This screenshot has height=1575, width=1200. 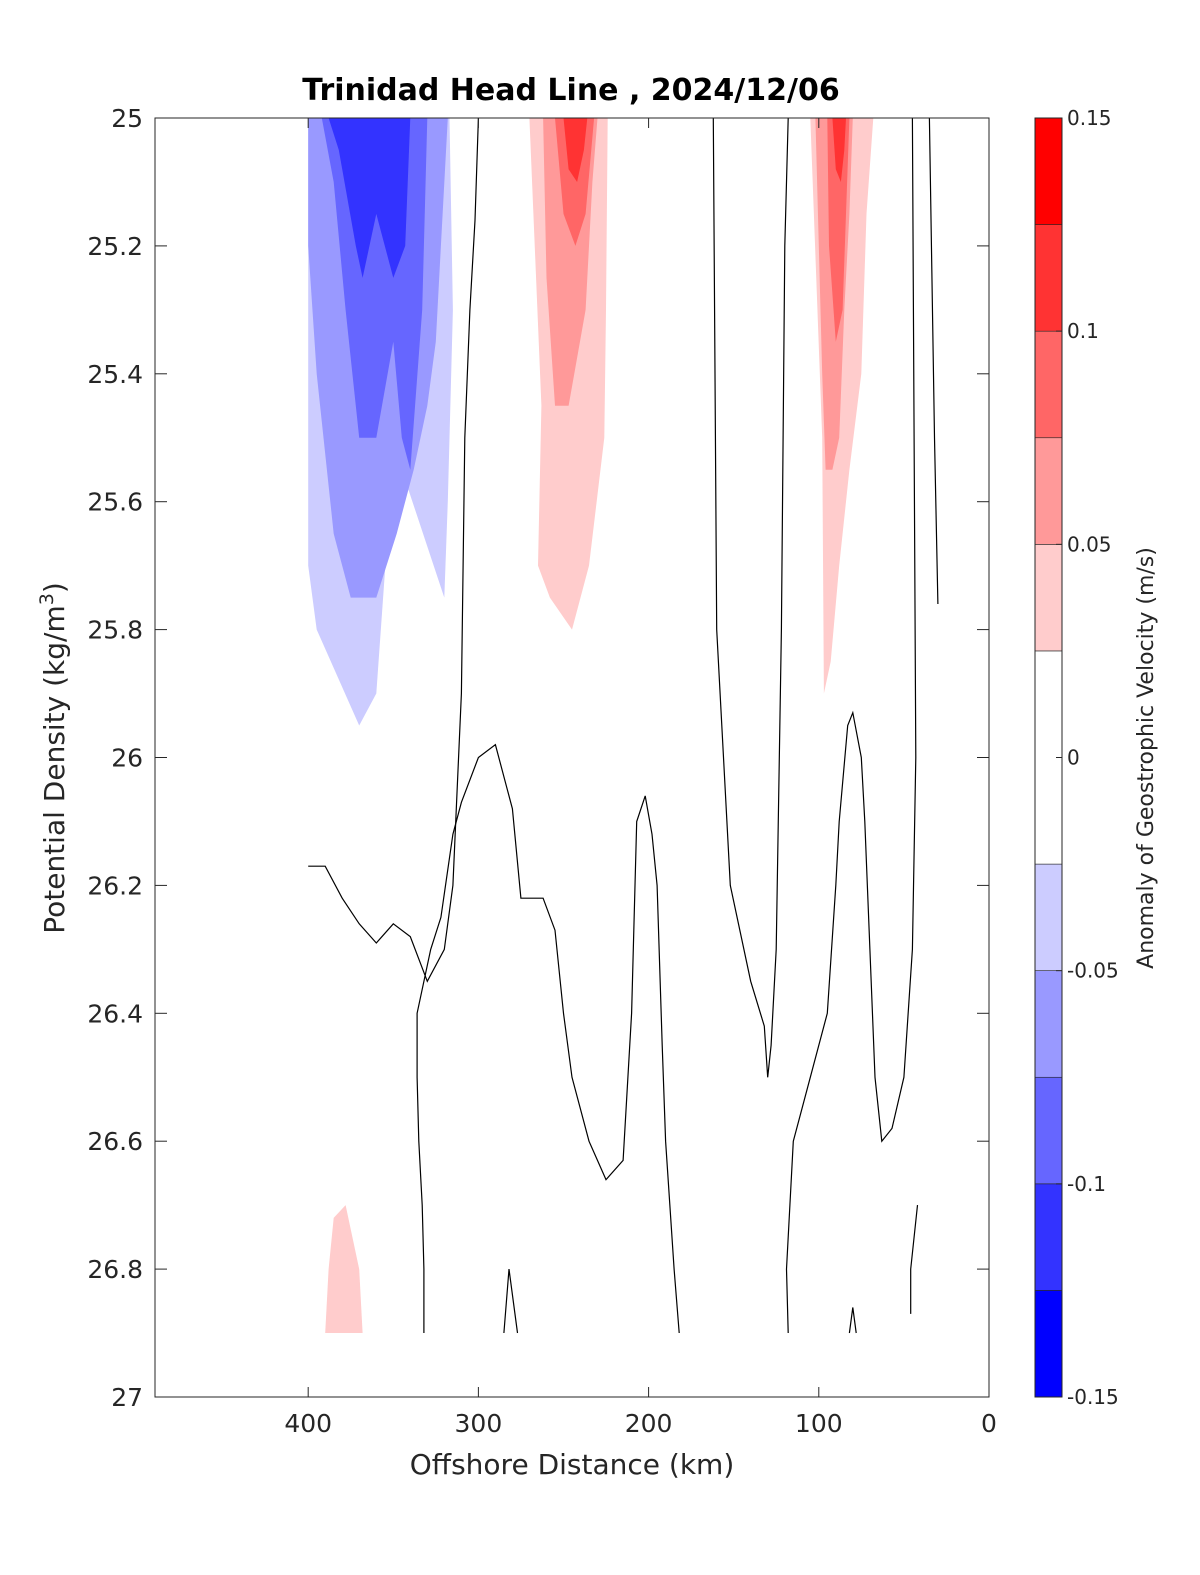 I want to click on y-axis-label-superscript: 3, so click(x=47, y=599).